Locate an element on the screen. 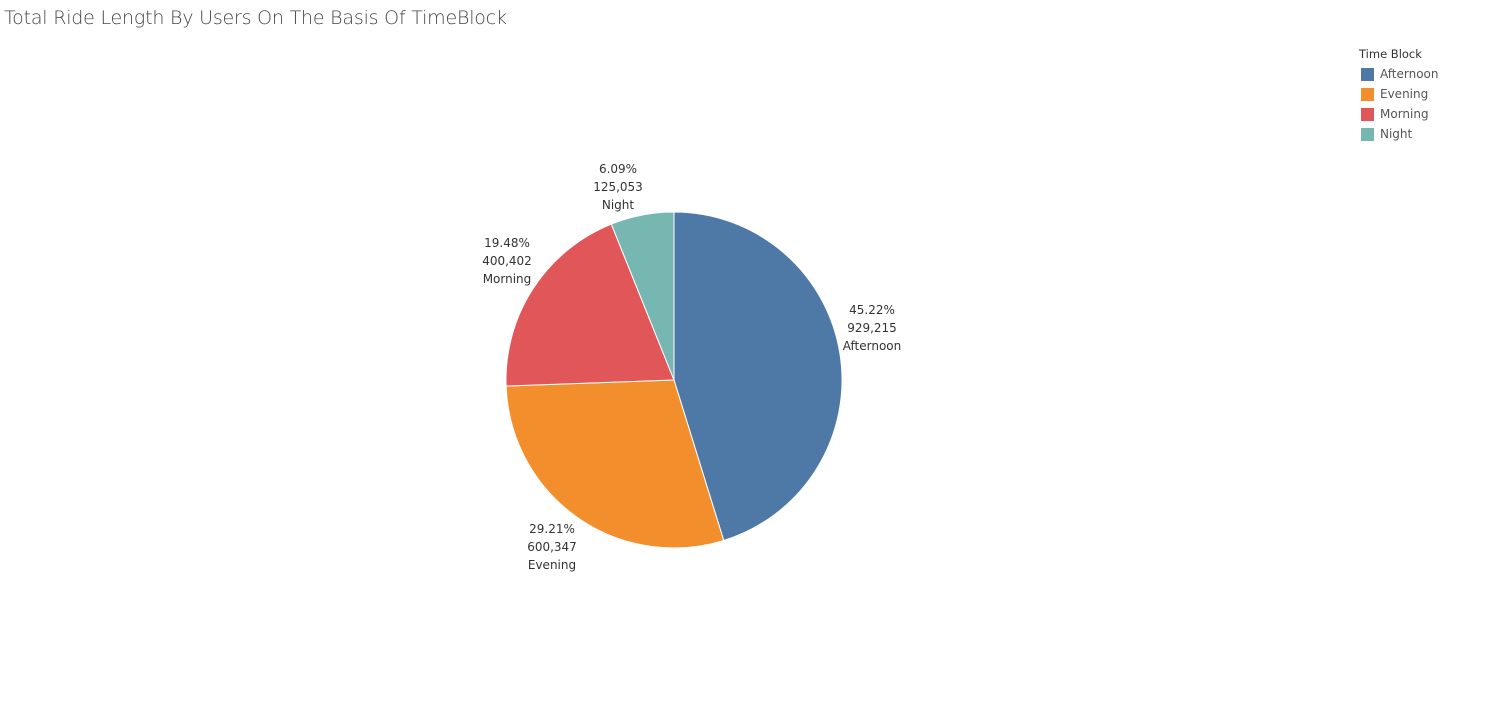 The width and height of the screenshot is (1498, 717). pie-slice-morning is located at coordinates (590, 305).